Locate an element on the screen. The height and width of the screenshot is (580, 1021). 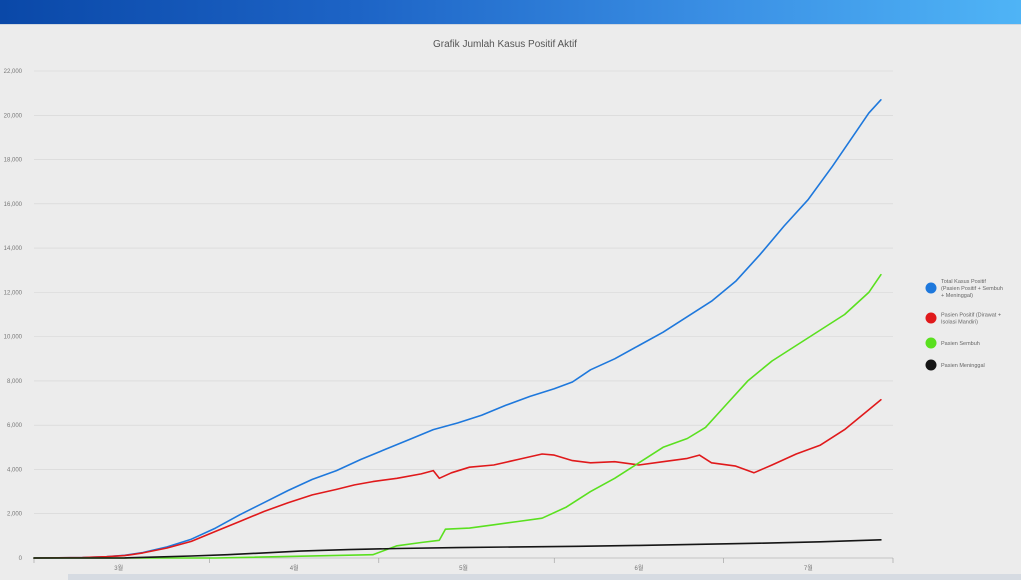
x-tick-label: 6월 is located at coordinates (638, 568).